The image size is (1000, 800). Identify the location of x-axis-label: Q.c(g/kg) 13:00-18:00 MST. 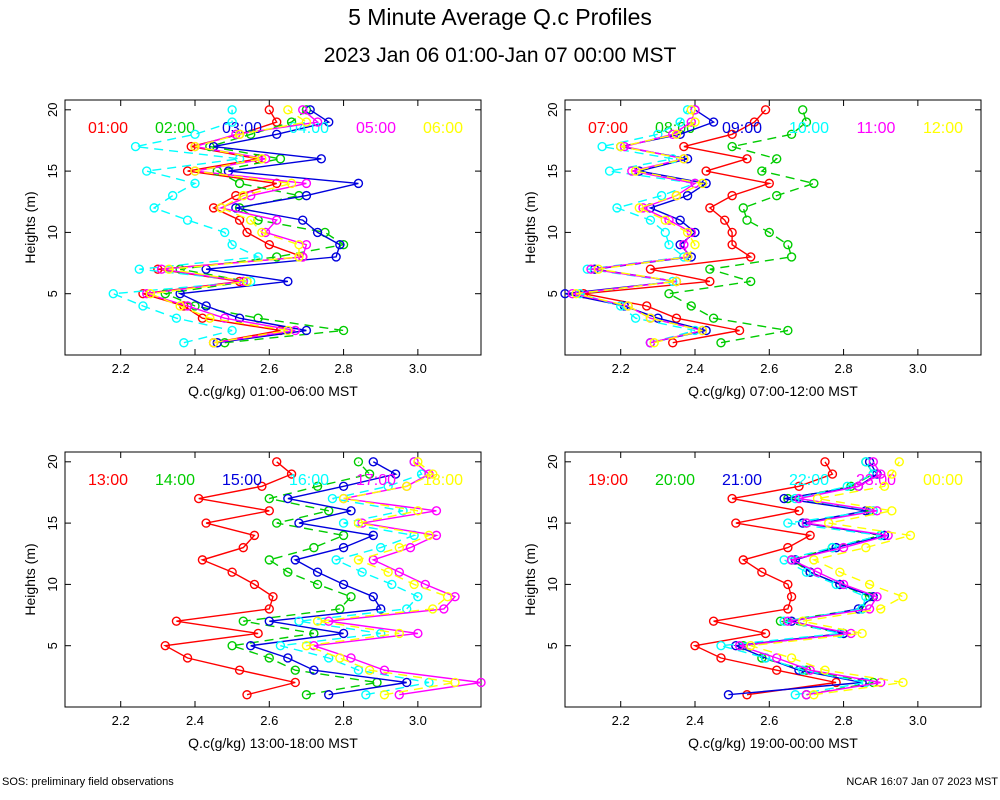
(273, 743).